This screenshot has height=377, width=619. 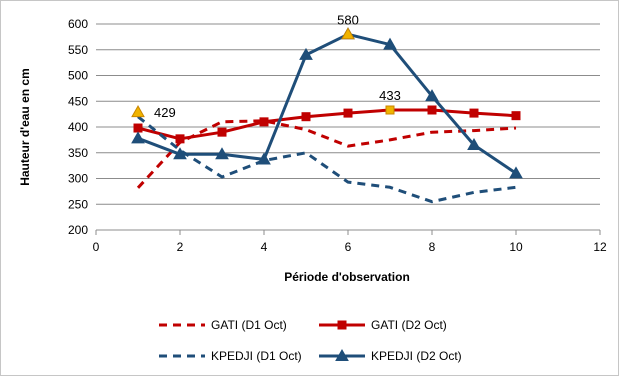 I want to click on legend-marker-gati-d2-oct, so click(x=342, y=325).